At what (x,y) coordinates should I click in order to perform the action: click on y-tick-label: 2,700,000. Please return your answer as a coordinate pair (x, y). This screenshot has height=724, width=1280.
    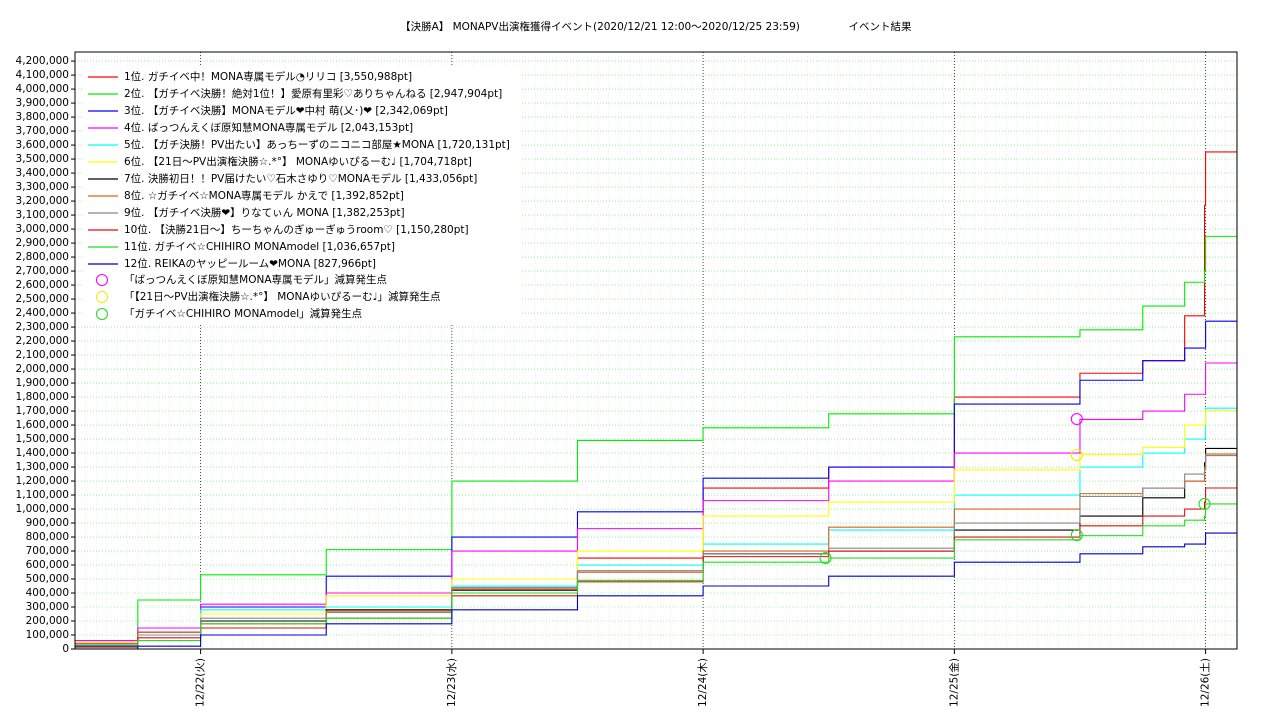
    Looking at the image, I should click on (42, 271).